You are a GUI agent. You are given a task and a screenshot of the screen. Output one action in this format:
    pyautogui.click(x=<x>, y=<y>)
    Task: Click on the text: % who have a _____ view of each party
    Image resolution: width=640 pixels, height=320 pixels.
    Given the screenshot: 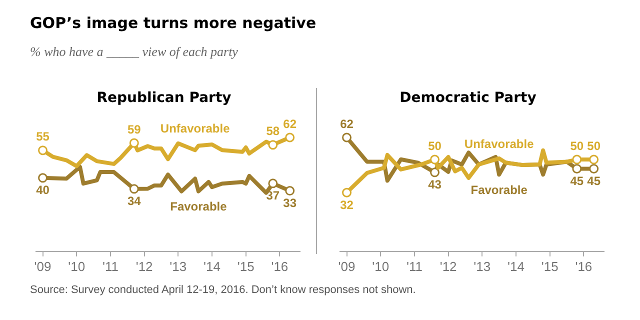 What is the action you would take?
    pyautogui.click(x=134, y=52)
    